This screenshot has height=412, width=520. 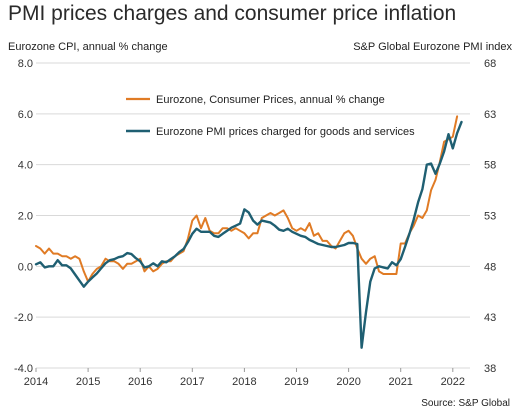 I want to click on right-tick-label: 68, so click(x=490, y=64).